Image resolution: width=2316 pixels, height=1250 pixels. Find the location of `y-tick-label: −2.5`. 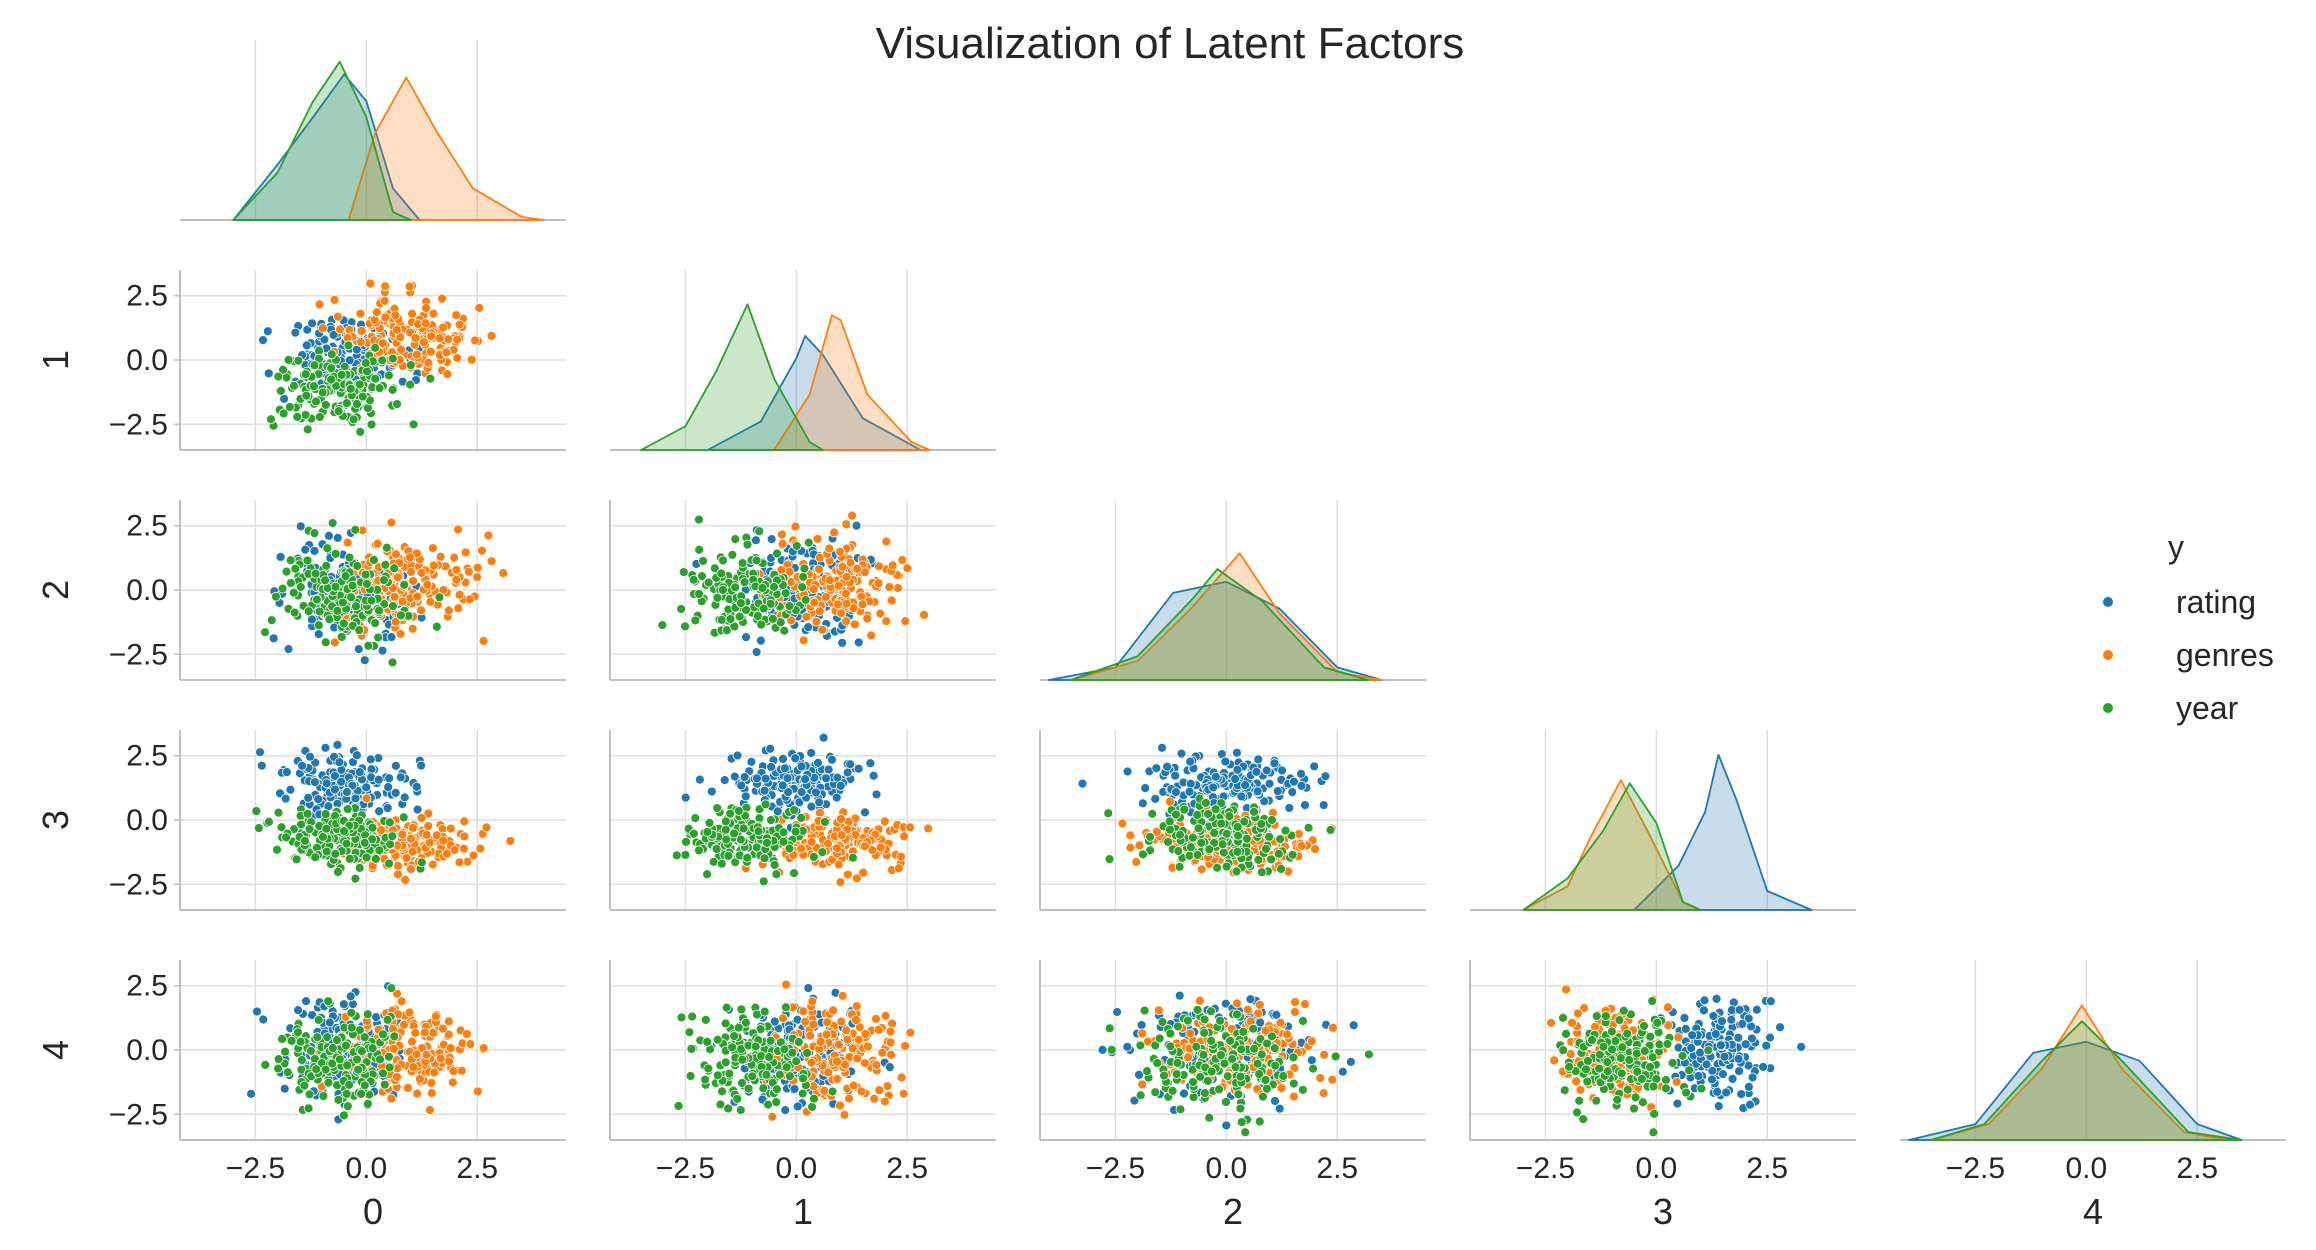

y-tick-label: −2.5 is located at coordinates (138, 884).